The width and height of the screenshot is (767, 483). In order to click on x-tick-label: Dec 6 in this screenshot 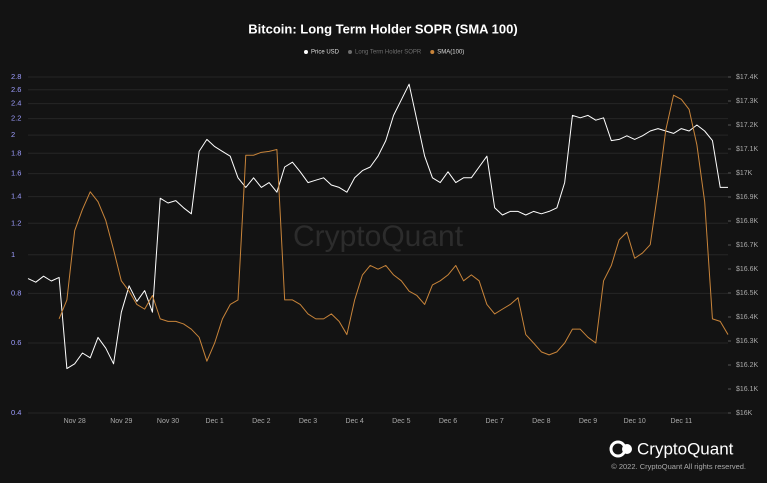, I will do `click(448, 421)`.